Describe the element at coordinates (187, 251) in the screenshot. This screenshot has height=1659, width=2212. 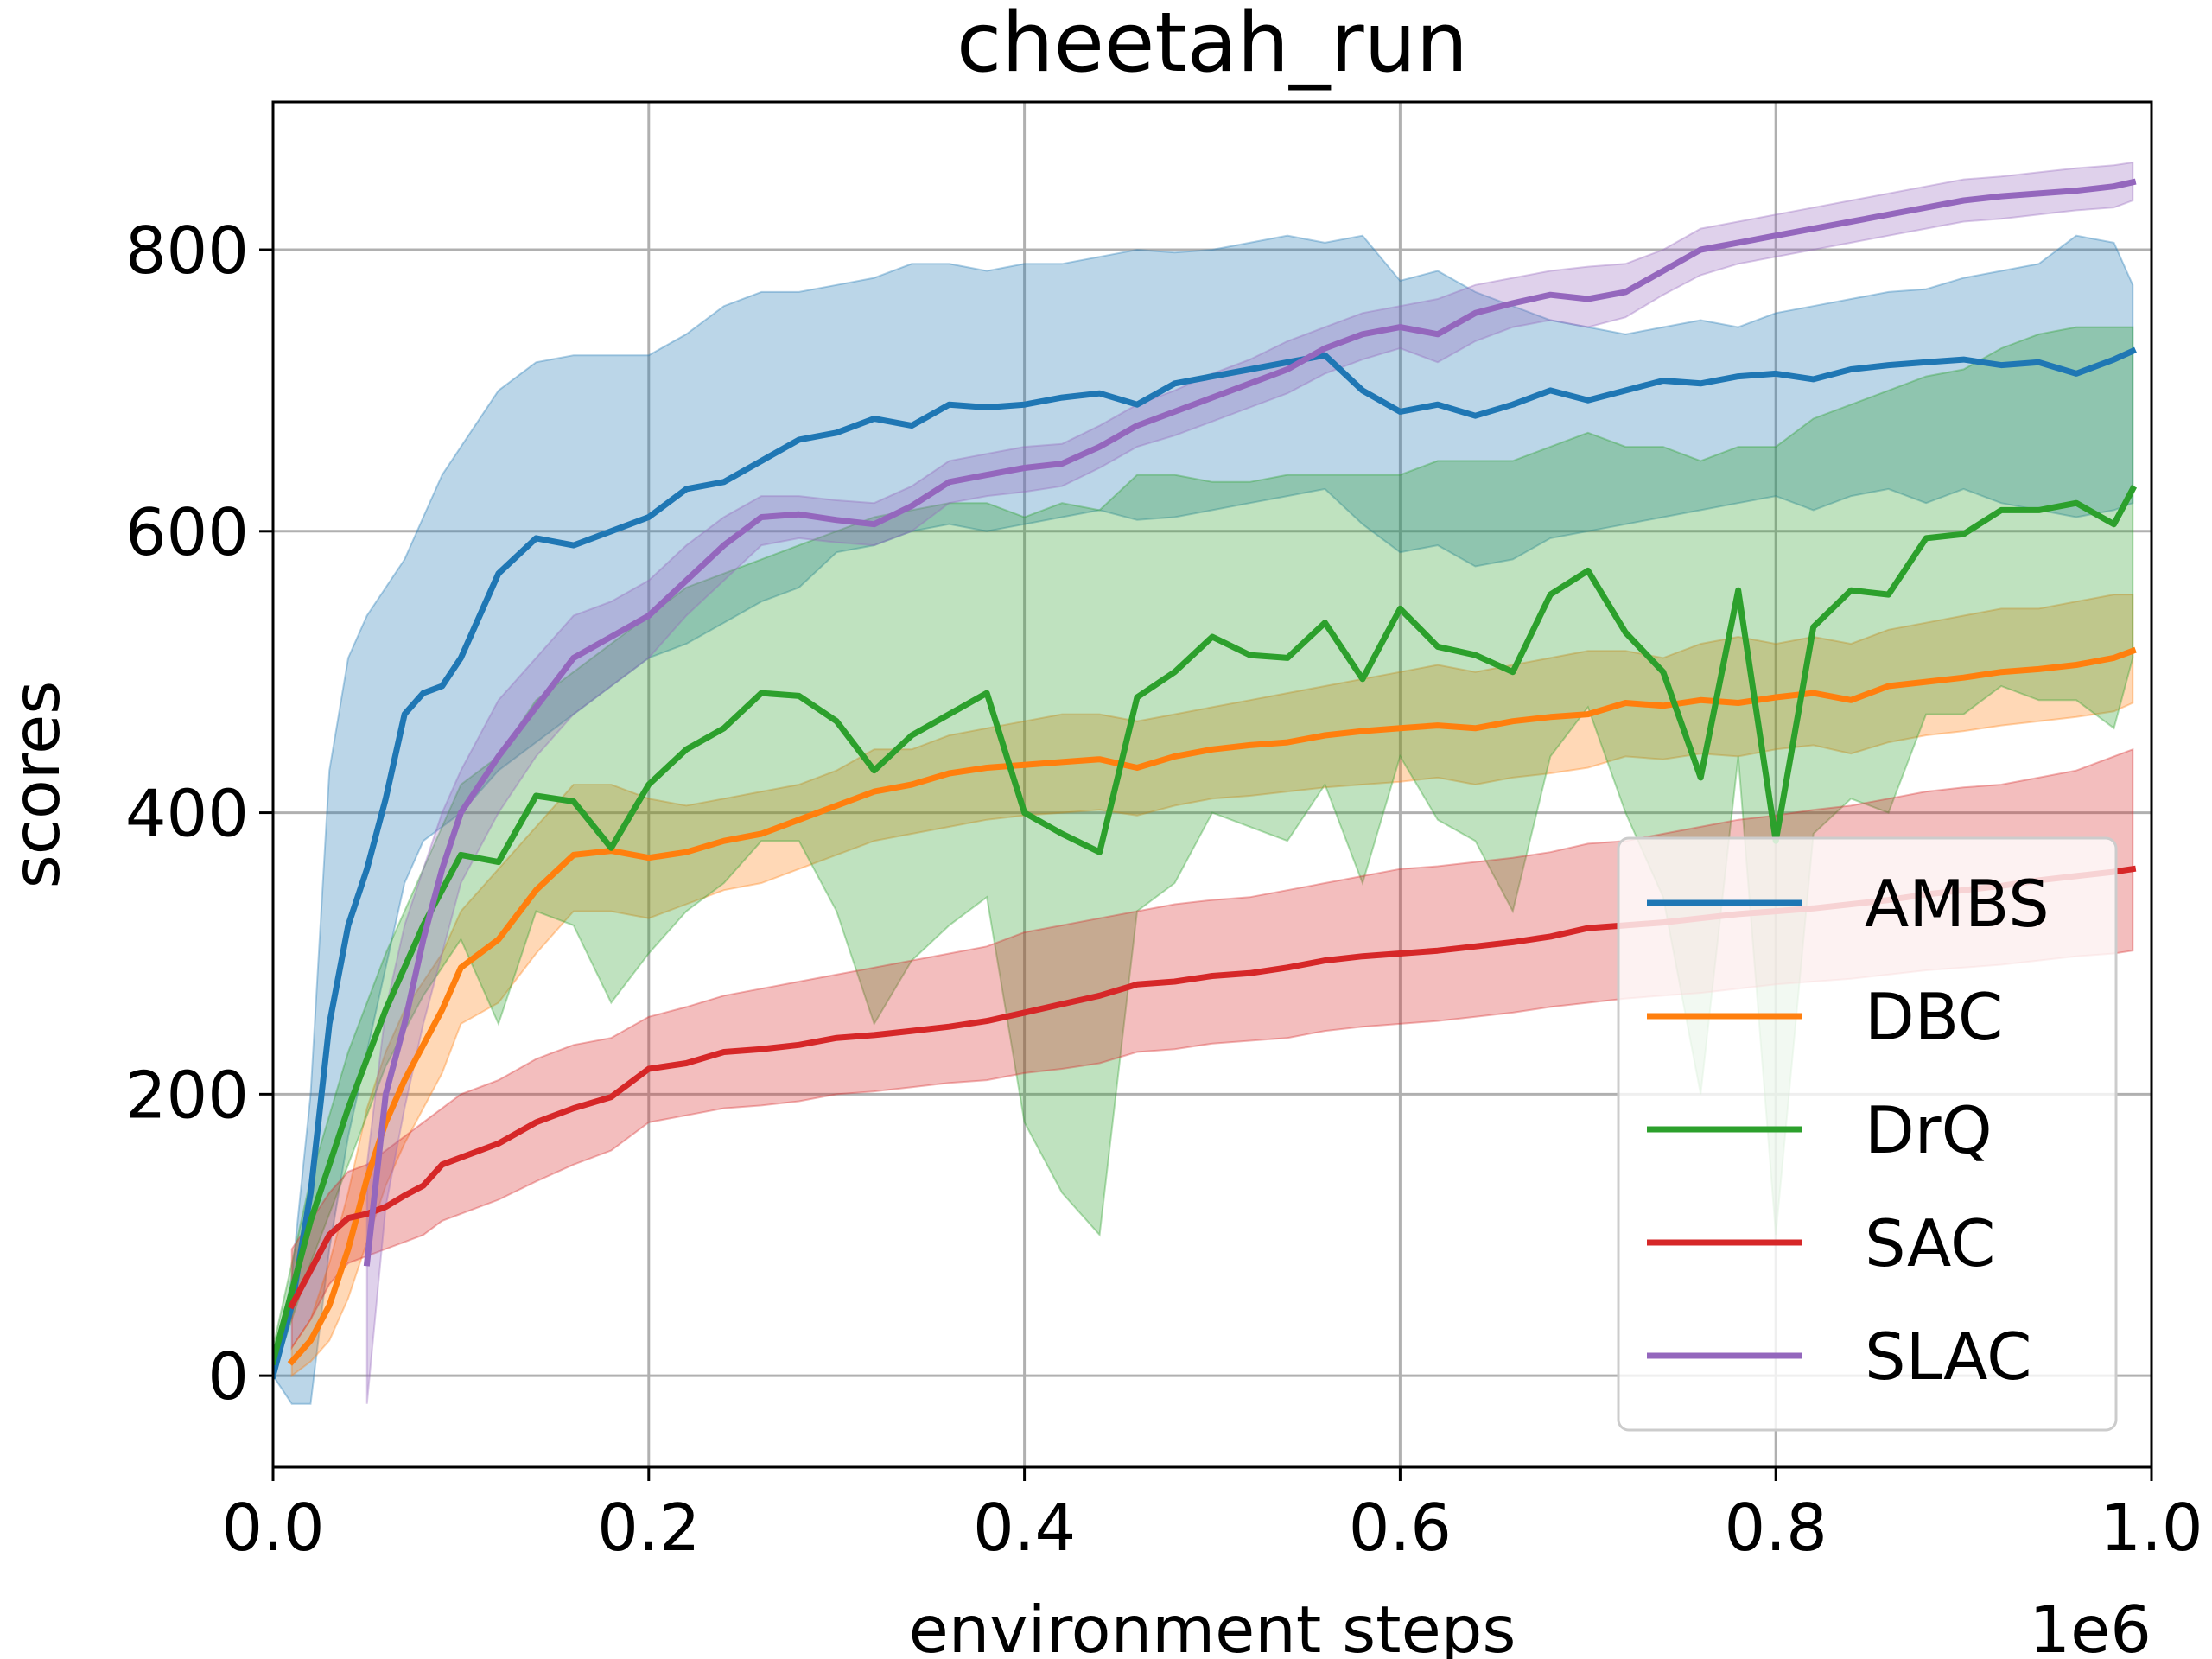
I see `y-tick-label: 800` at that location.